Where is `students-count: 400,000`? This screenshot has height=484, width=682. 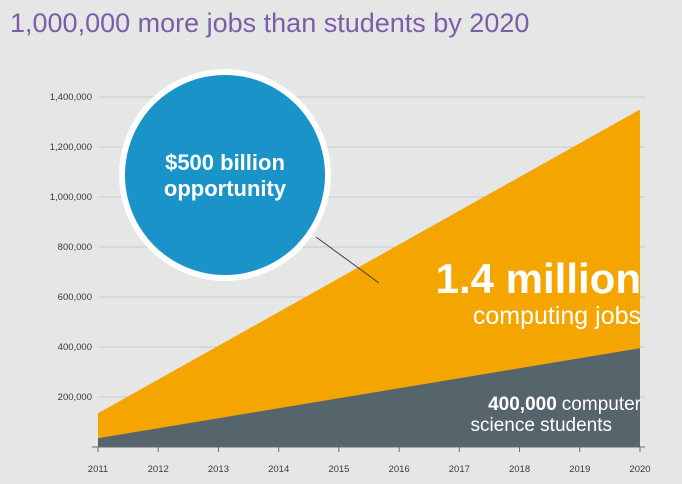 students-count: 400,000 is located at coordinates (522, 404).